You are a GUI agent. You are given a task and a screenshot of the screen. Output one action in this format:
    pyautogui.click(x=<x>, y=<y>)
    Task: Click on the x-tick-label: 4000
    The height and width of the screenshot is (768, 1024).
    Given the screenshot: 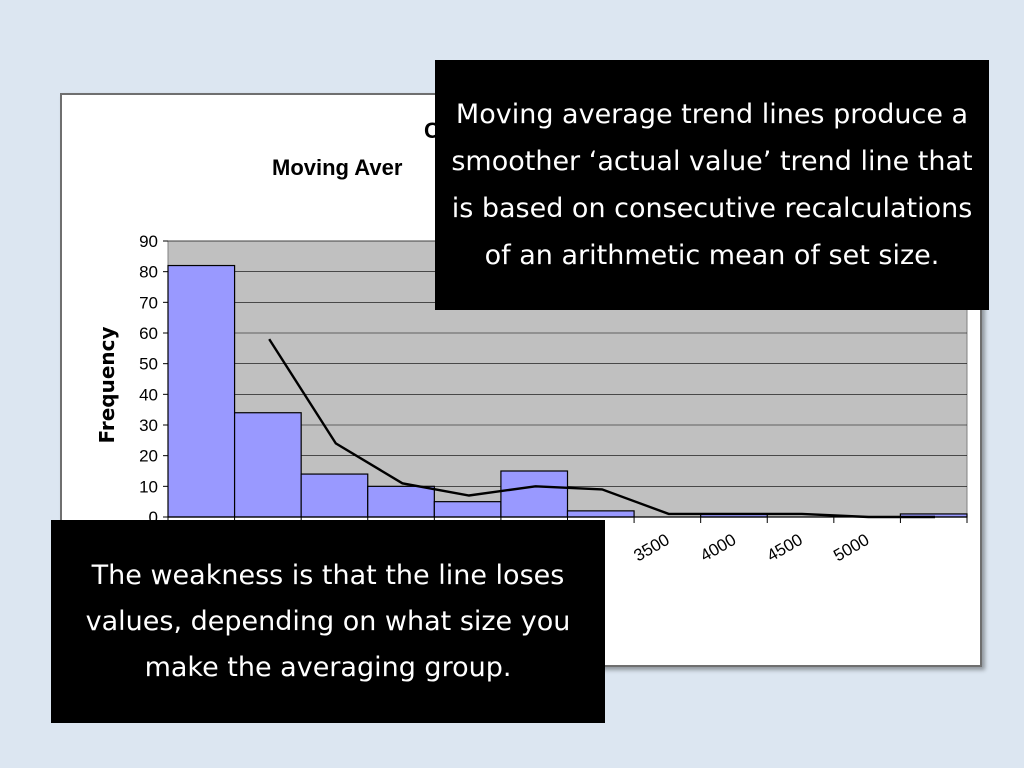 What is the action you would take?
    pyautogui.click(x=718, y=547)
    